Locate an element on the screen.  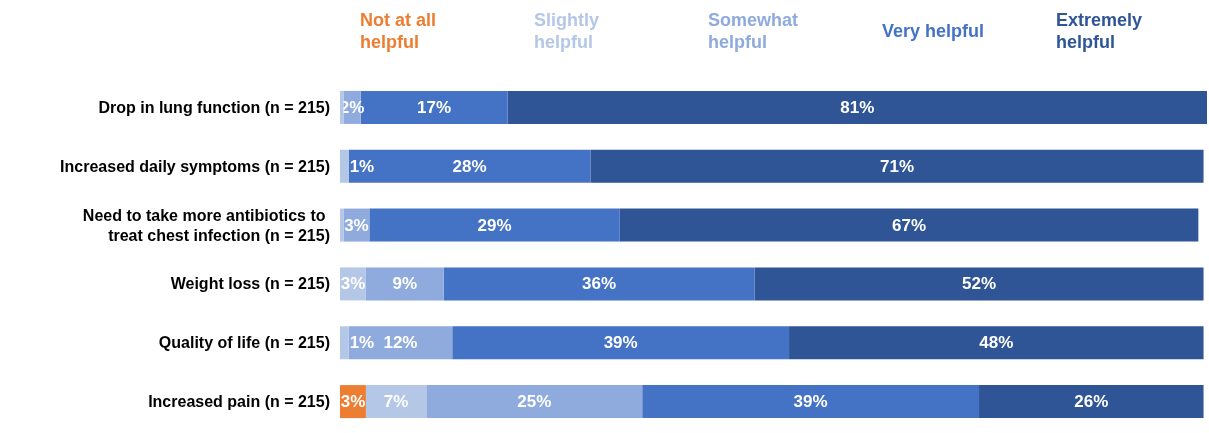
text: Not at all helpful is located at coordinates (401, 31).